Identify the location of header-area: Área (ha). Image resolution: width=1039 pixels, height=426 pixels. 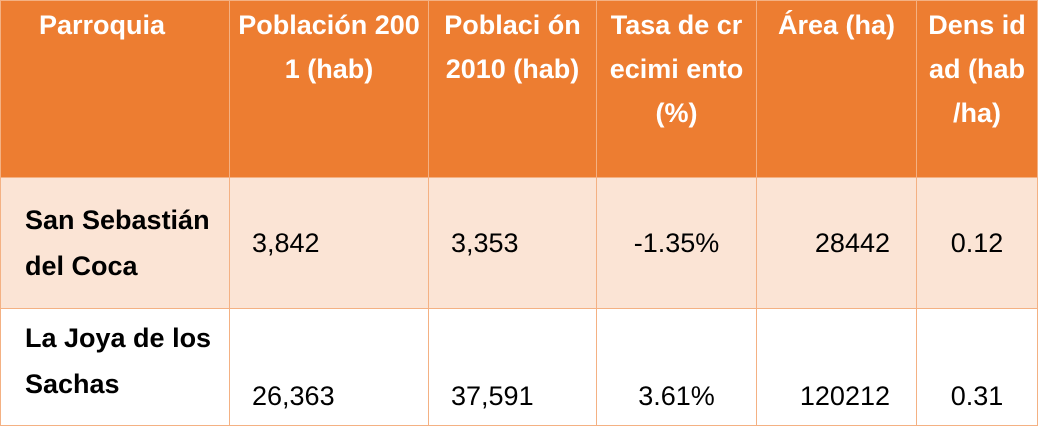
(836, 89).